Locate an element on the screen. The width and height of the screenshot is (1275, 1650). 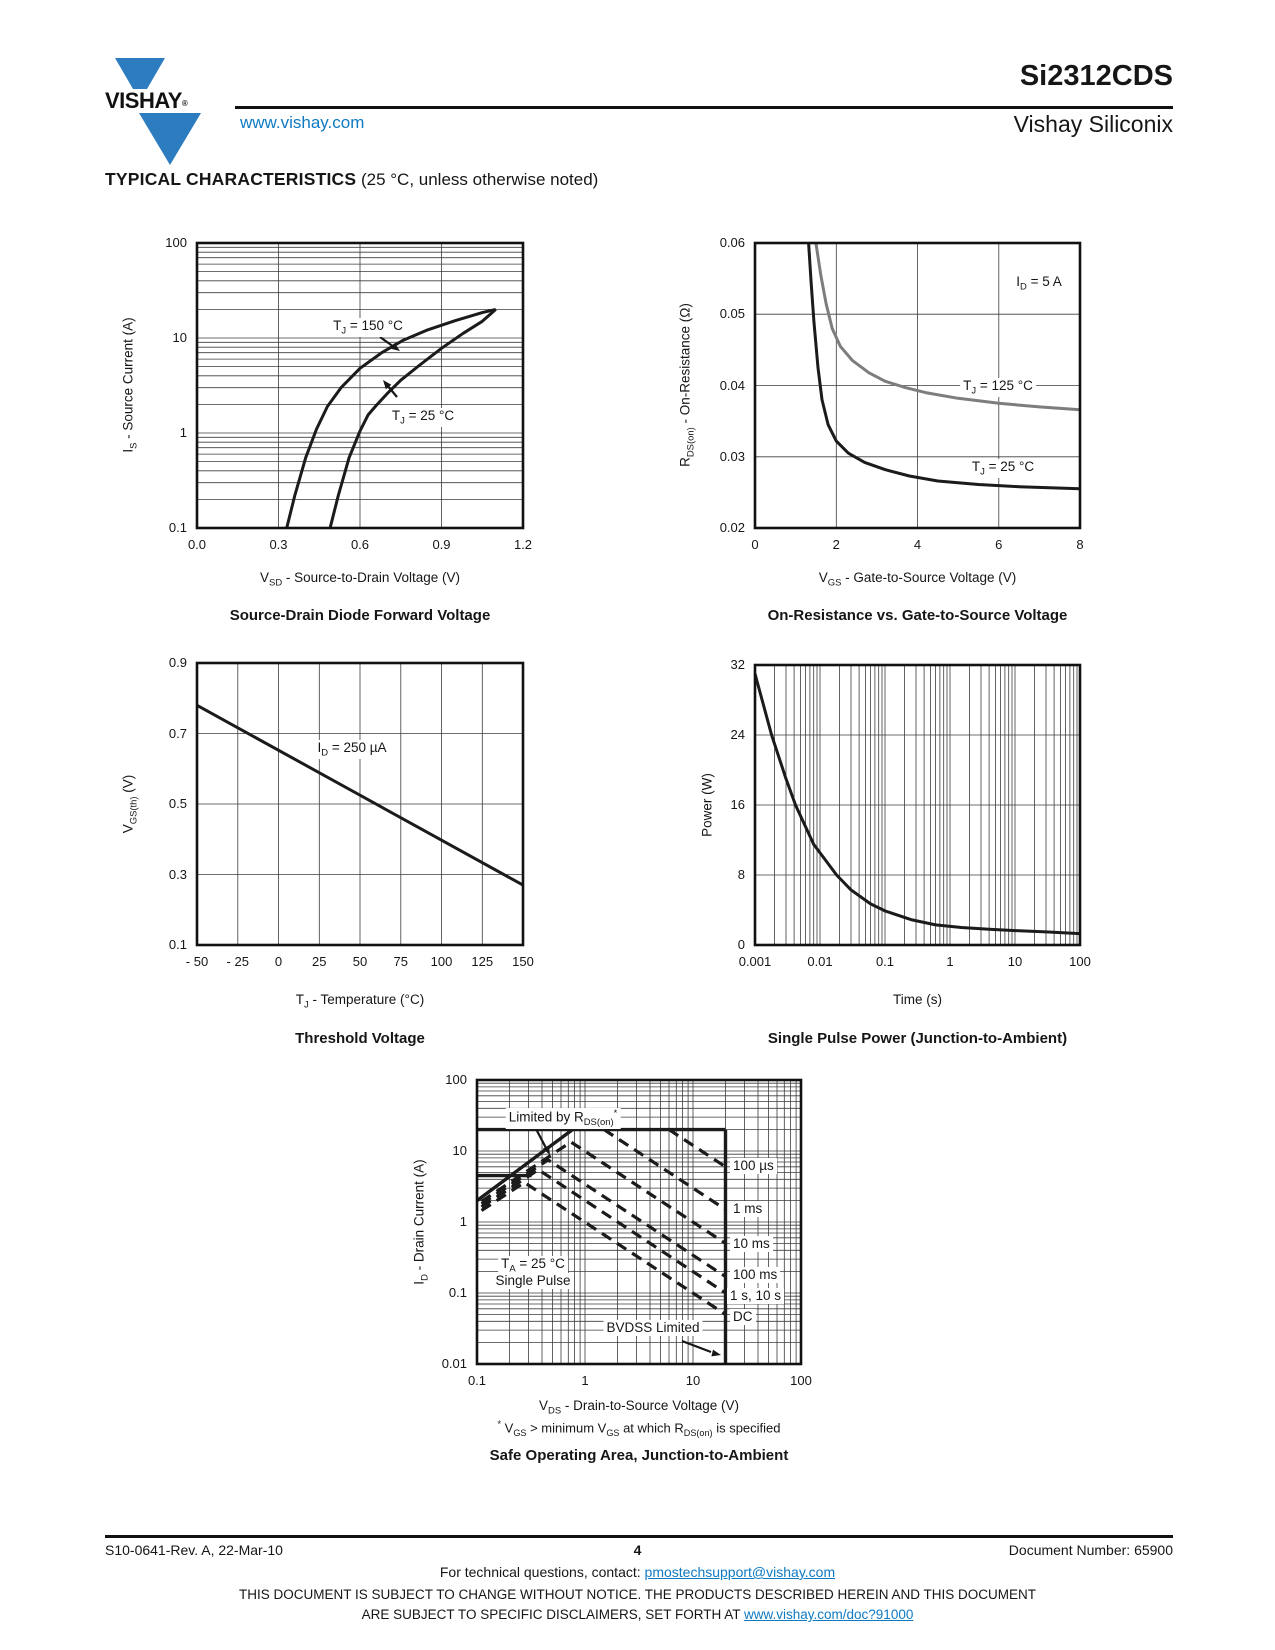
y-tick-label: 0.02 is located at coordinates (732, 527).